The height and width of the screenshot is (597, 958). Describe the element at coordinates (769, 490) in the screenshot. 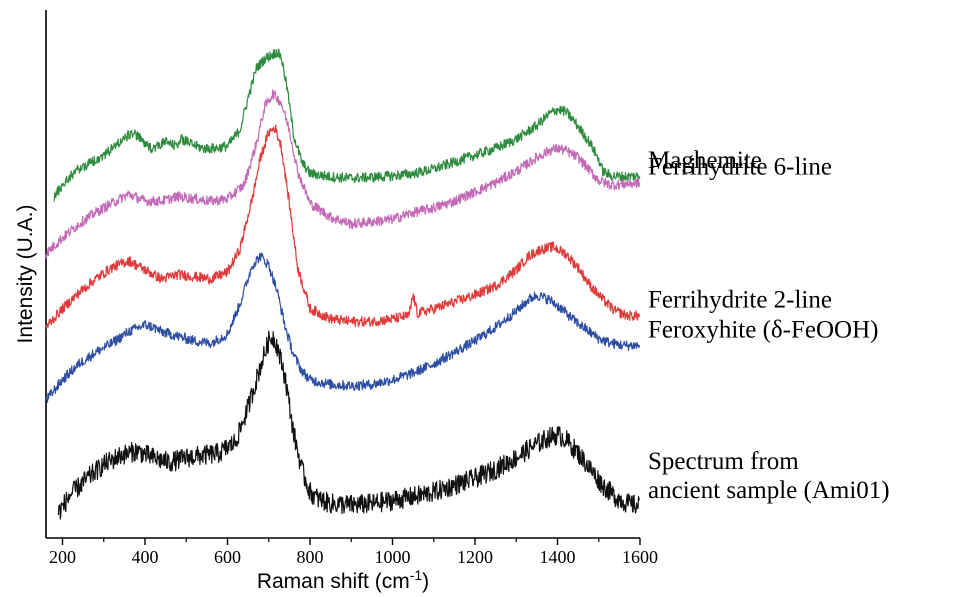

I see `series-label-spectrum-from-ancient-sample-ami01-2: ancient sample (Ami01)` at that location.